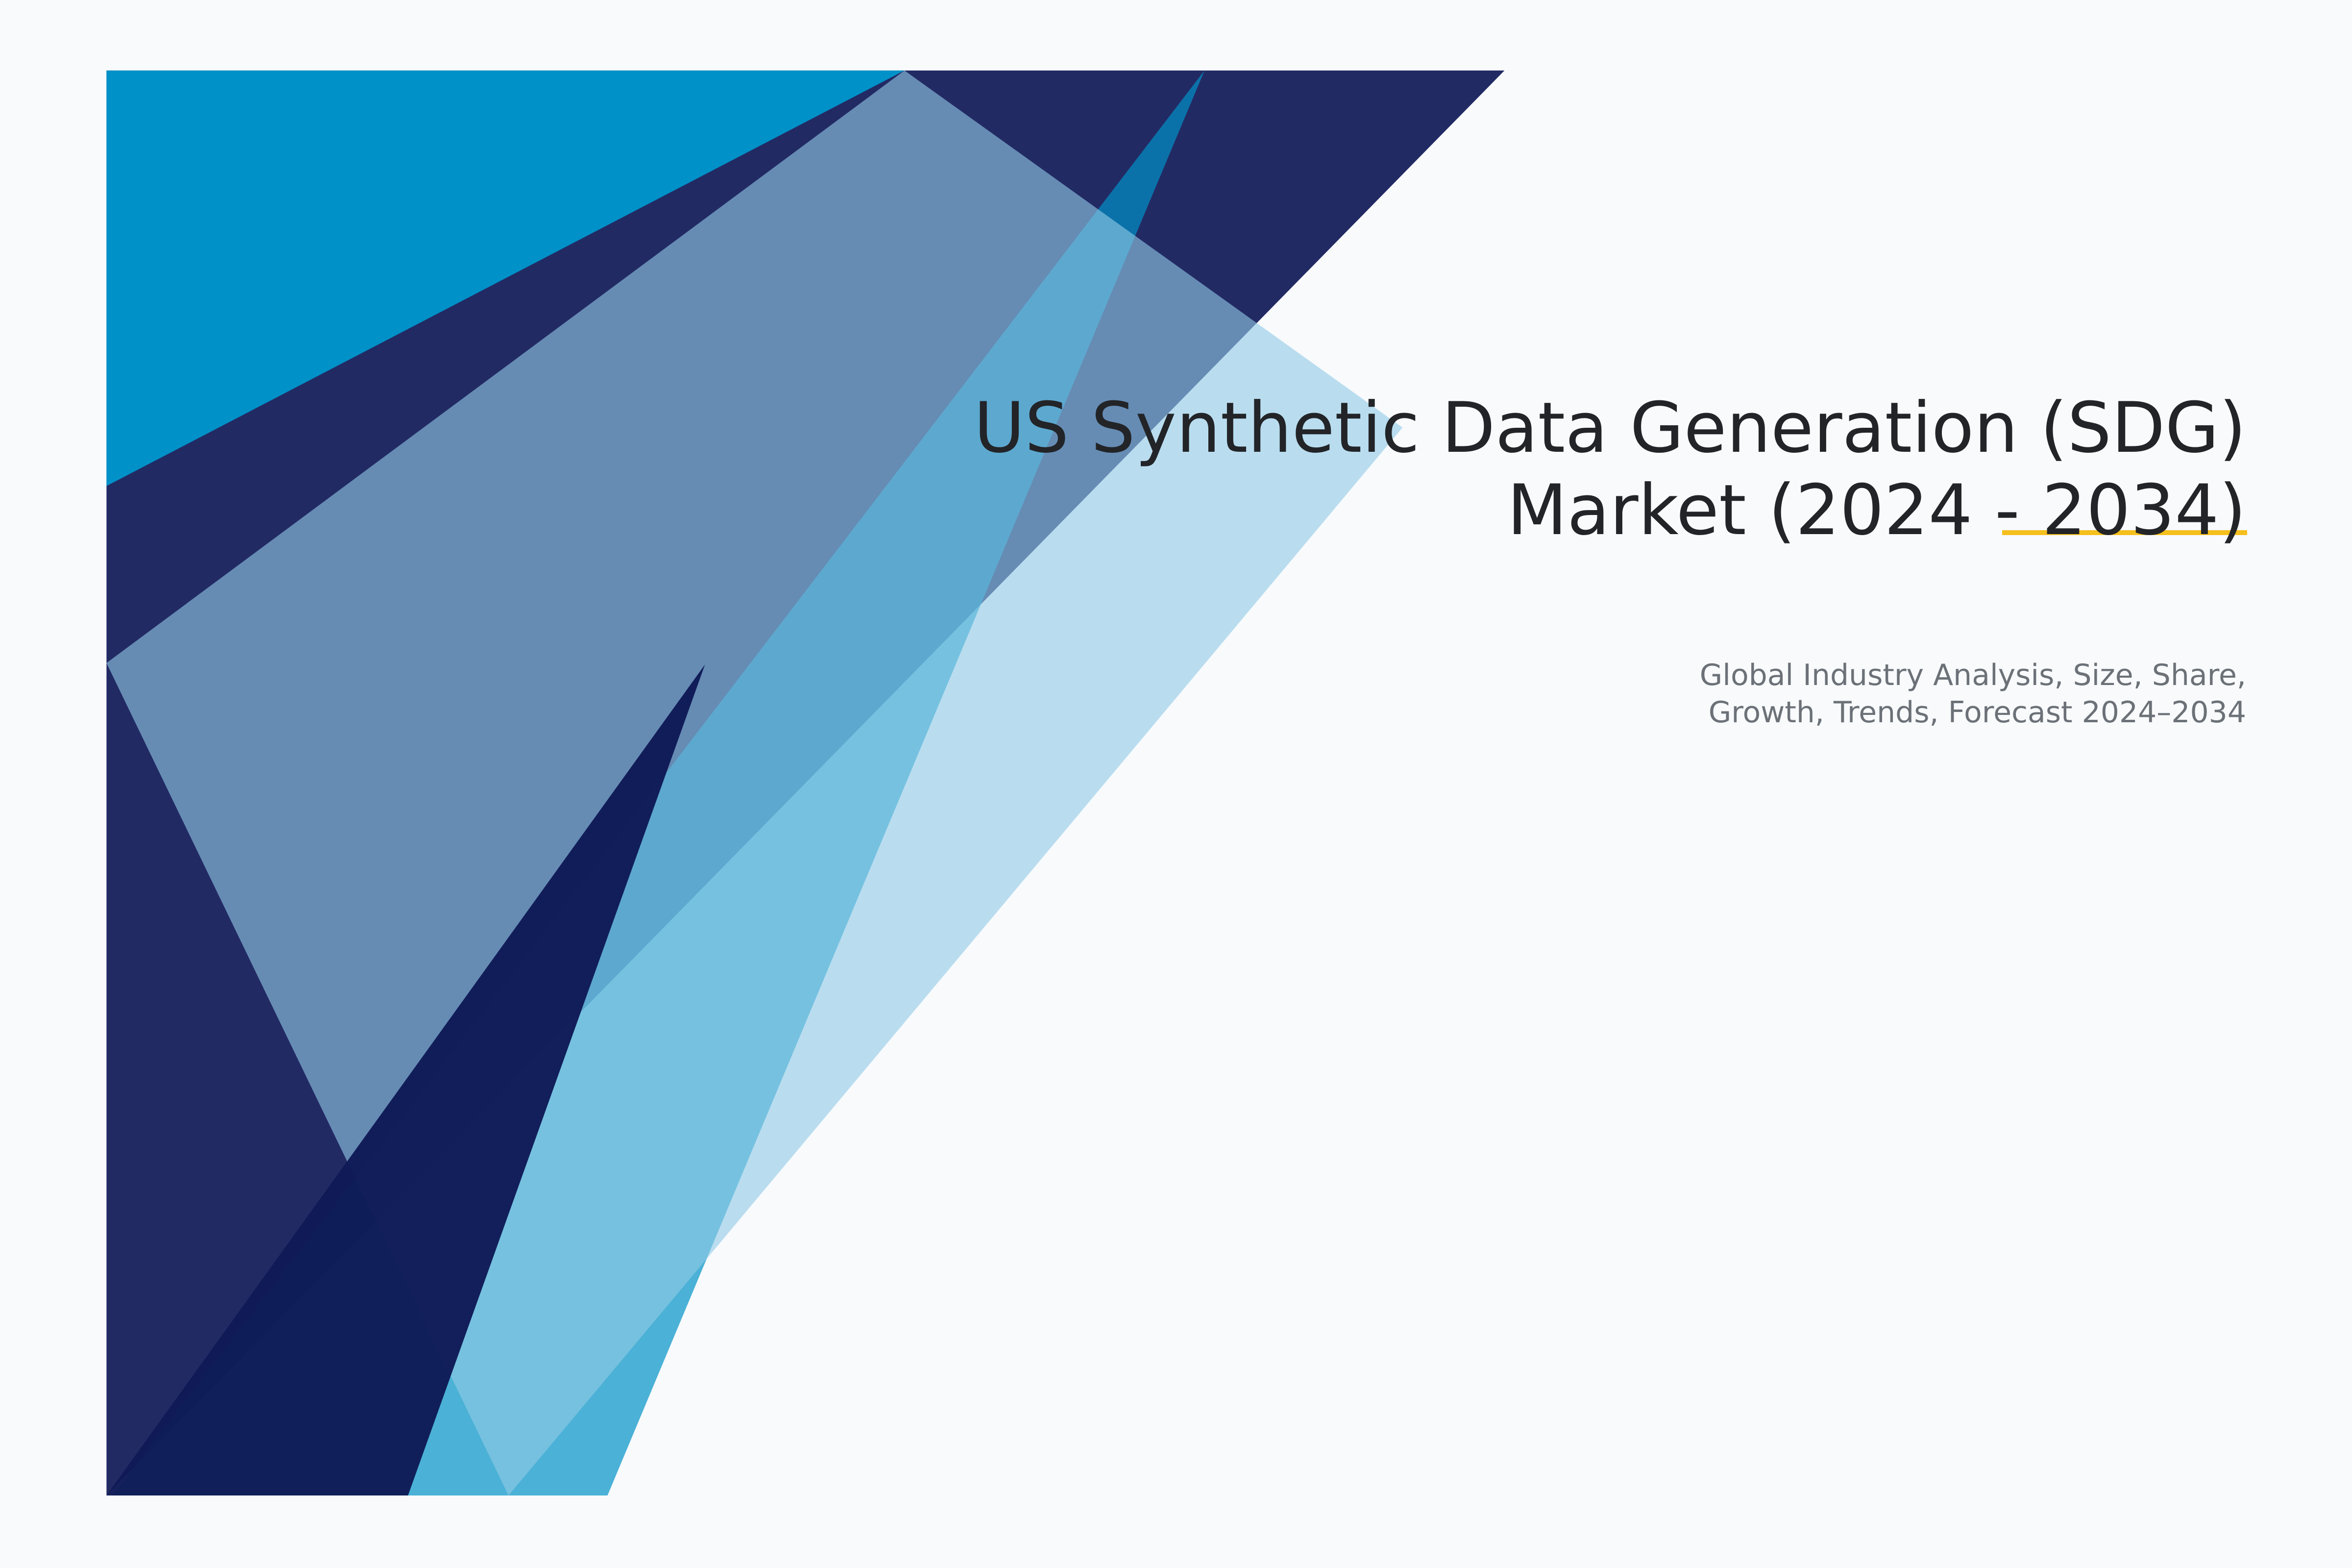 The height and width of the screenshot is (1568, 2352). I want to click on deep-navy-triangle, so click(405, 1080).